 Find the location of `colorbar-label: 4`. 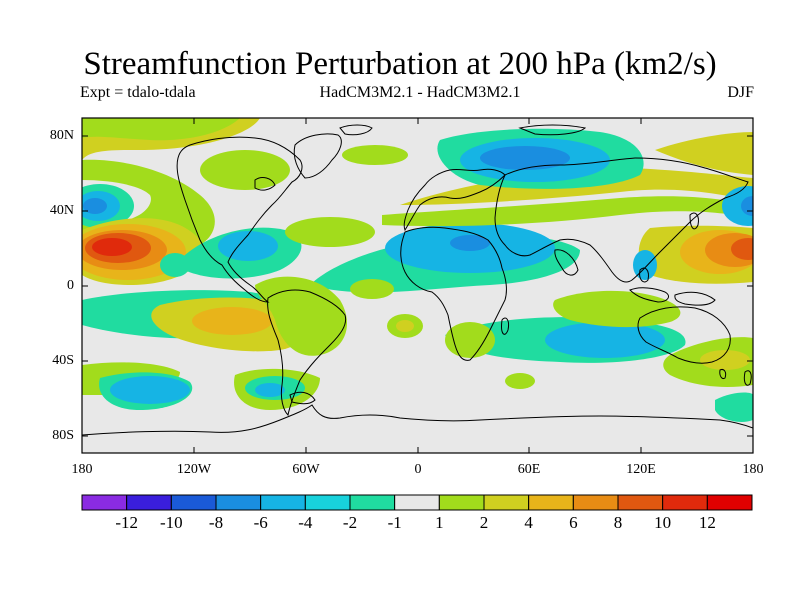

colorbar-label: 4 is located at coordinates (528, 522).